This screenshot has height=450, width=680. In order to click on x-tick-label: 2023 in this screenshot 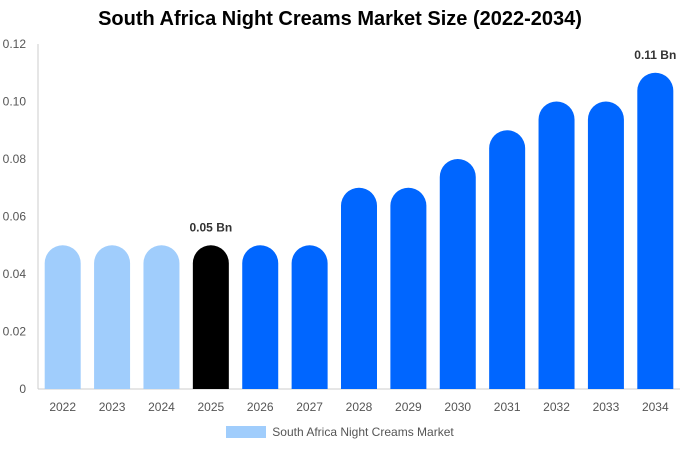, I will do `click(112, 407)`.